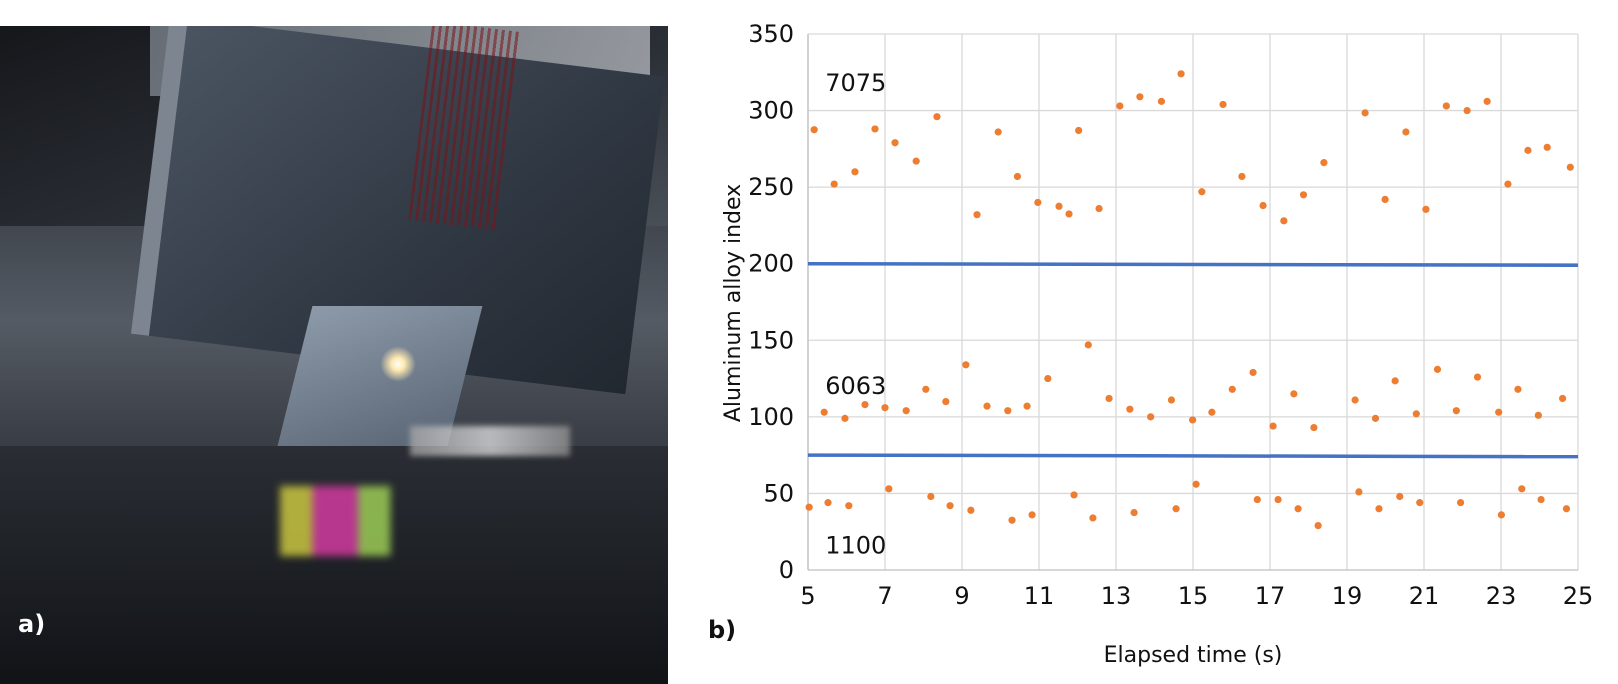 The width and height of the screenshot is (1618, 684). Describe the element at coordinates (855, 314) in the screenshot. I see `series-annotations: 7075 6063 1100` at that location.